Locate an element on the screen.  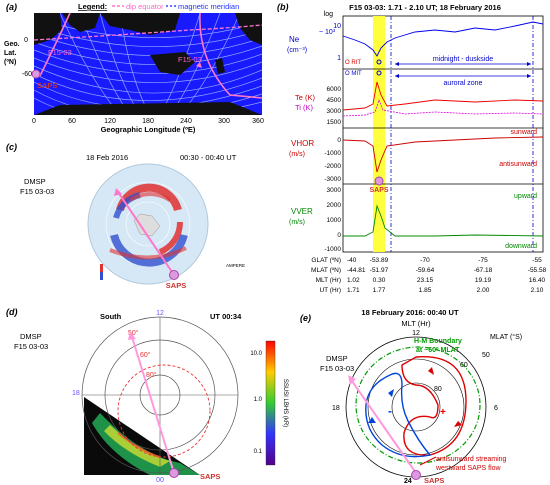
saps-marker-b is located at coordinates (379, 181).